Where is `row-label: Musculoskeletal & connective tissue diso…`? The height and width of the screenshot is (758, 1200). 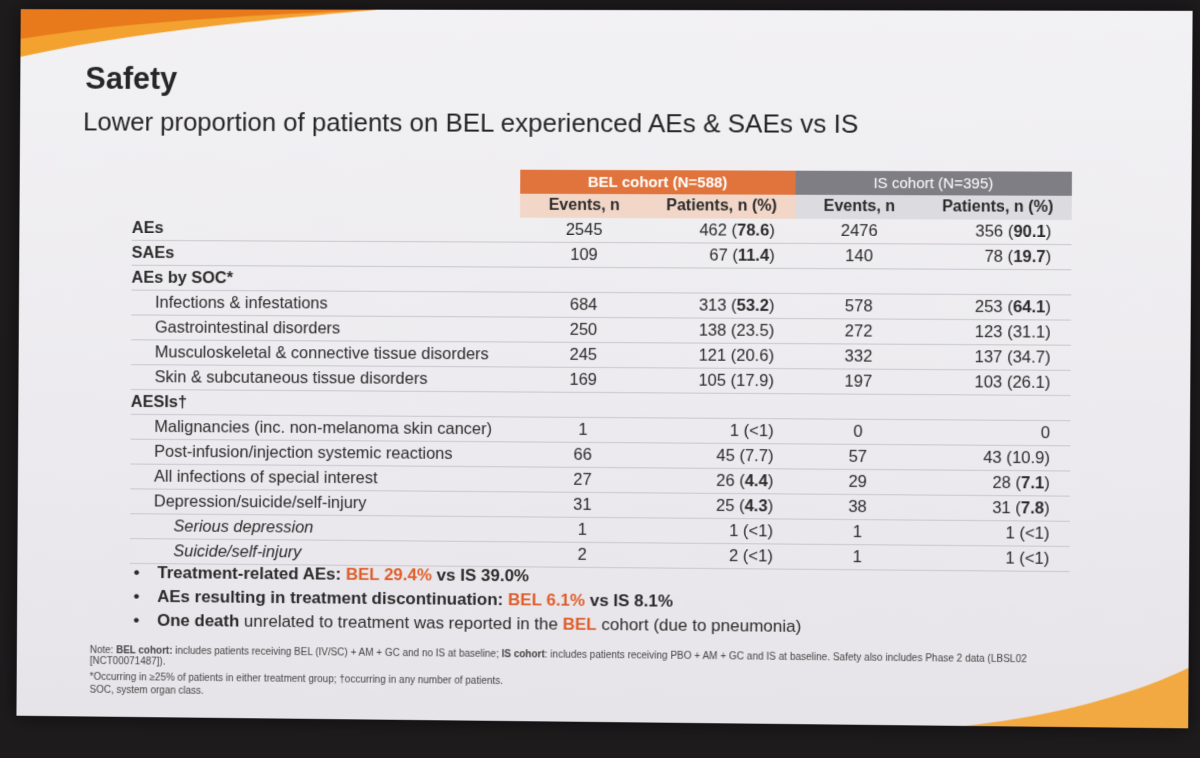 row-label: Musculoskeletal & connective tissue diso… is located at coordinates (325, 353).